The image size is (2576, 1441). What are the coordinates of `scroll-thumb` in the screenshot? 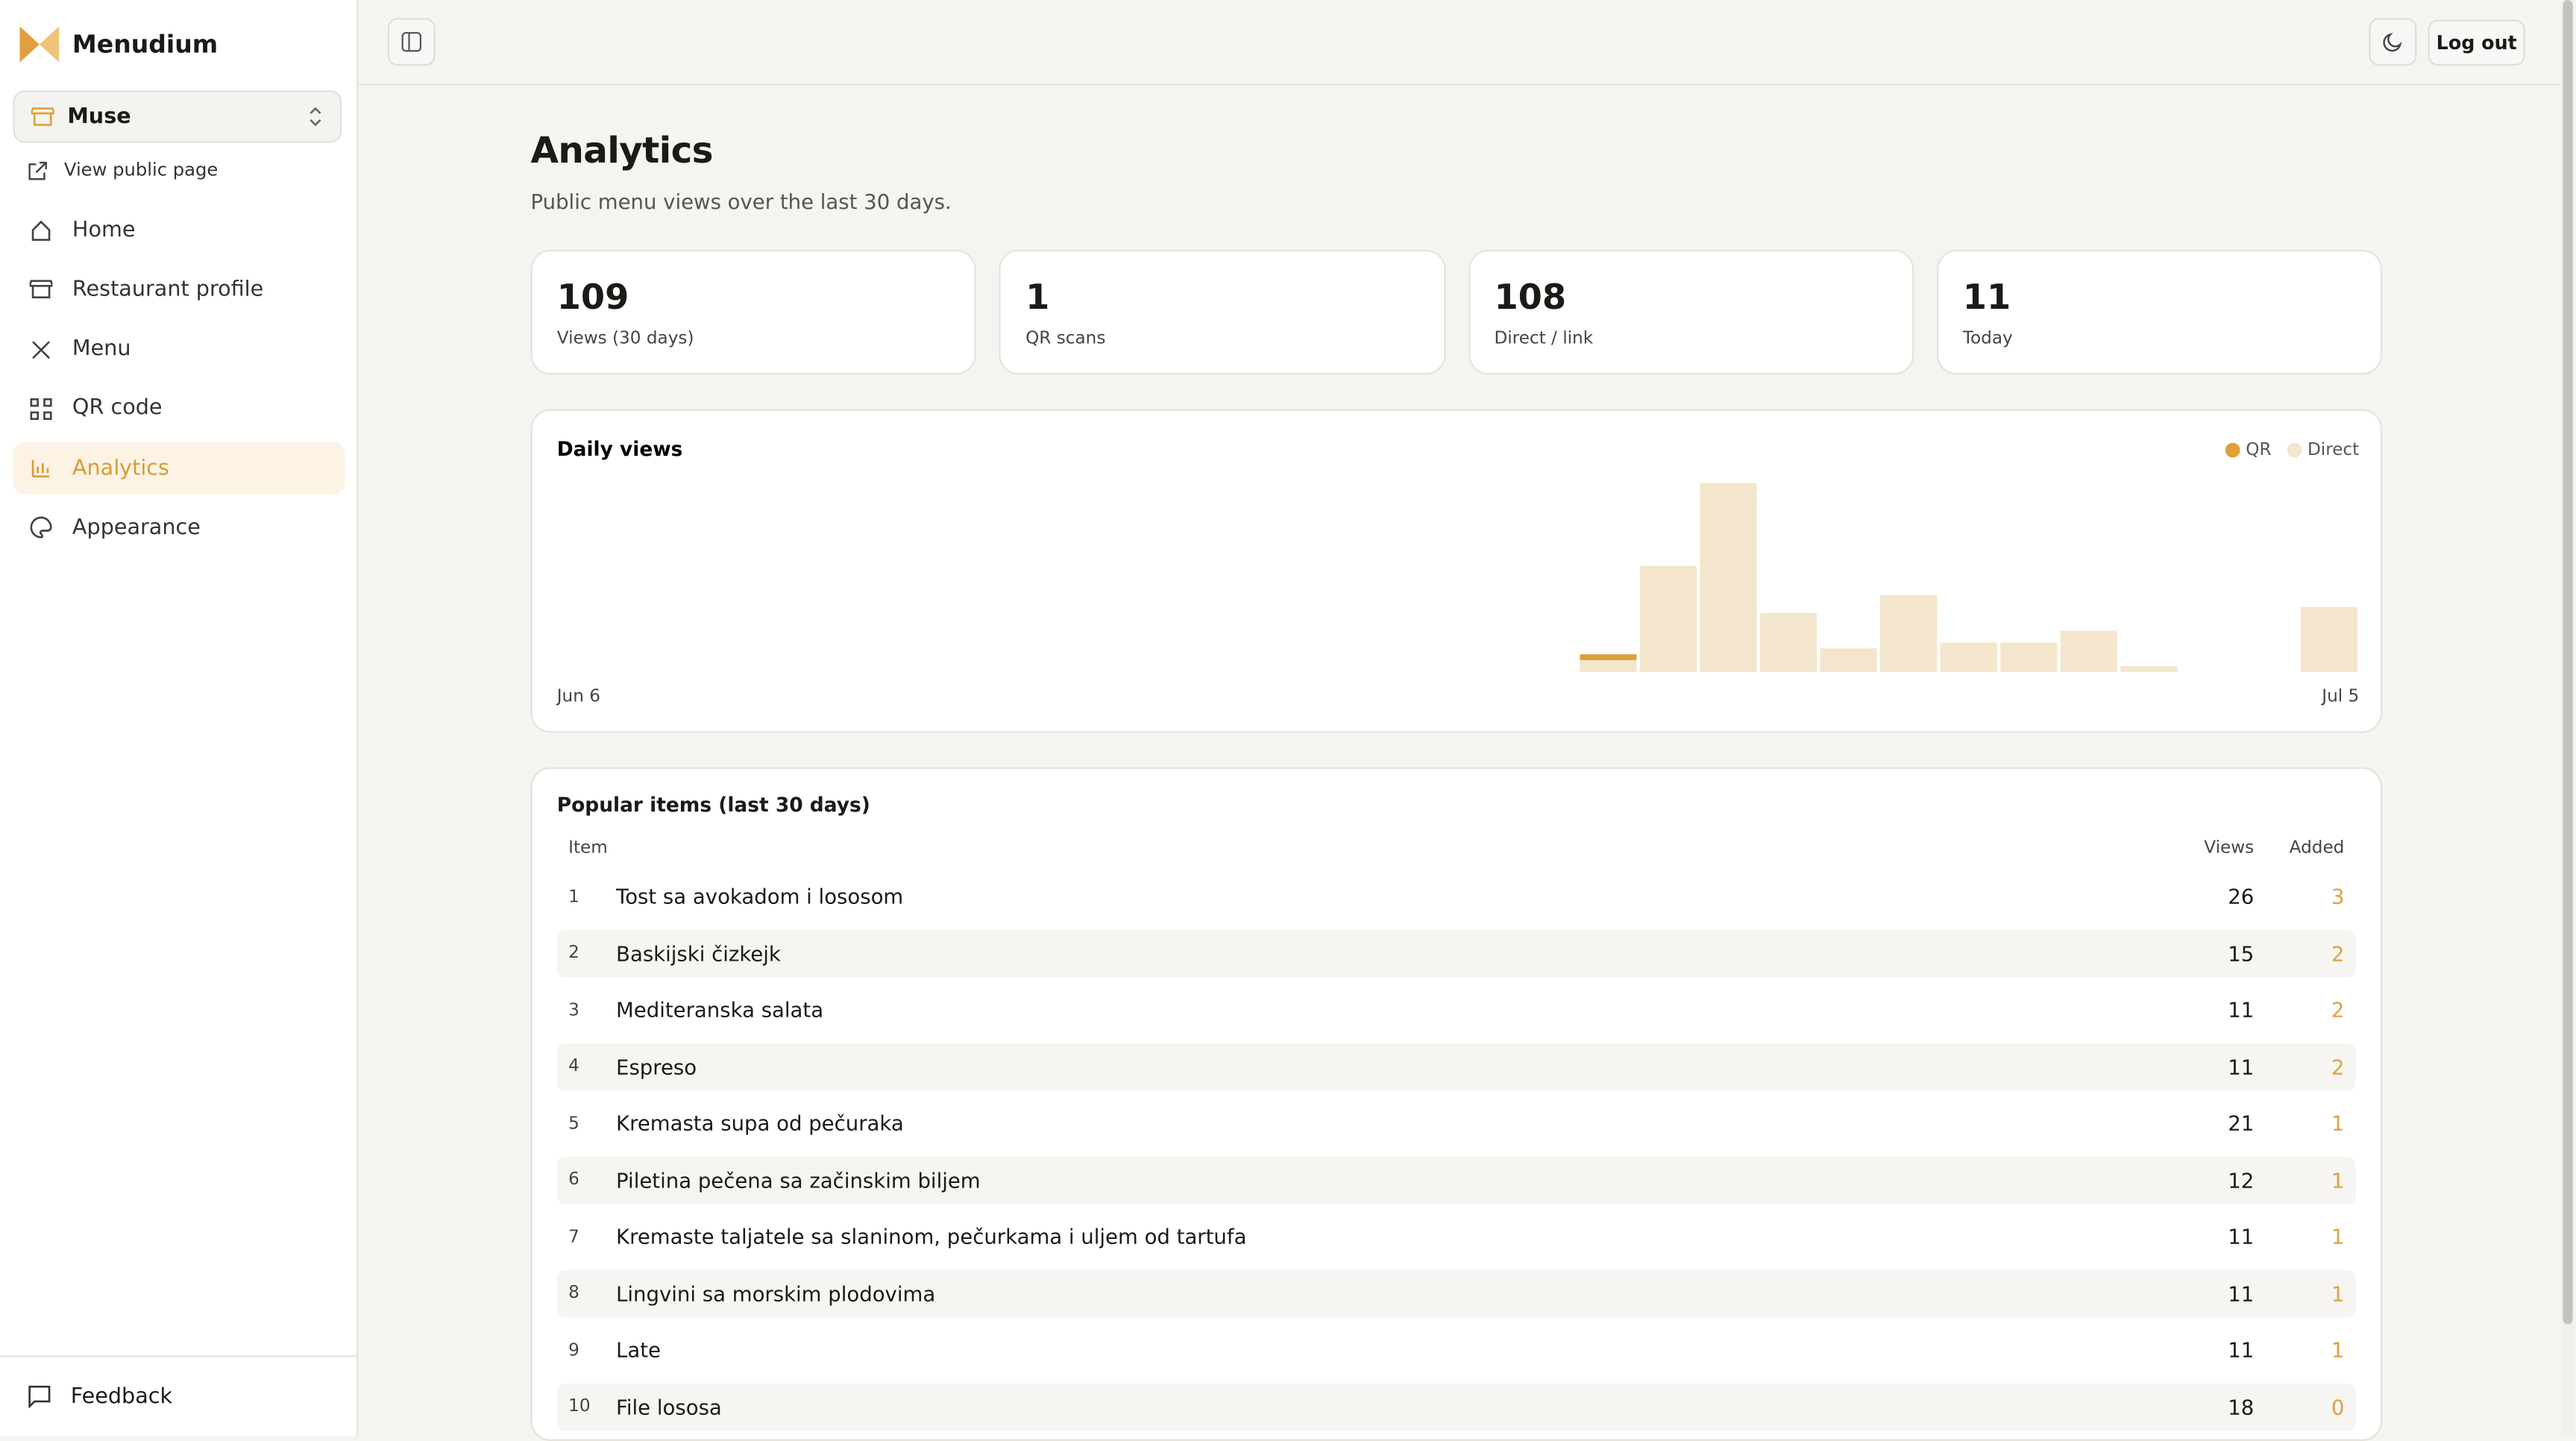 It's located at (2568, 662).